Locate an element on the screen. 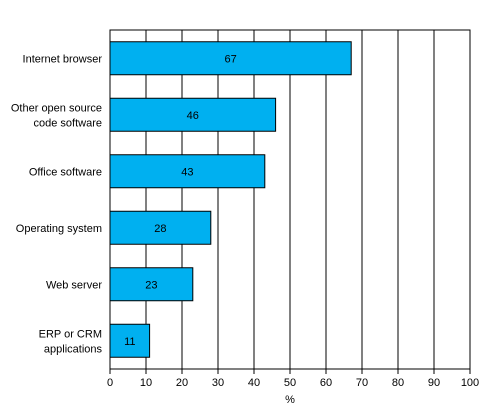 This screenshot has height=416, width=493. category-label: Office software is located at coordinates (65, 172).